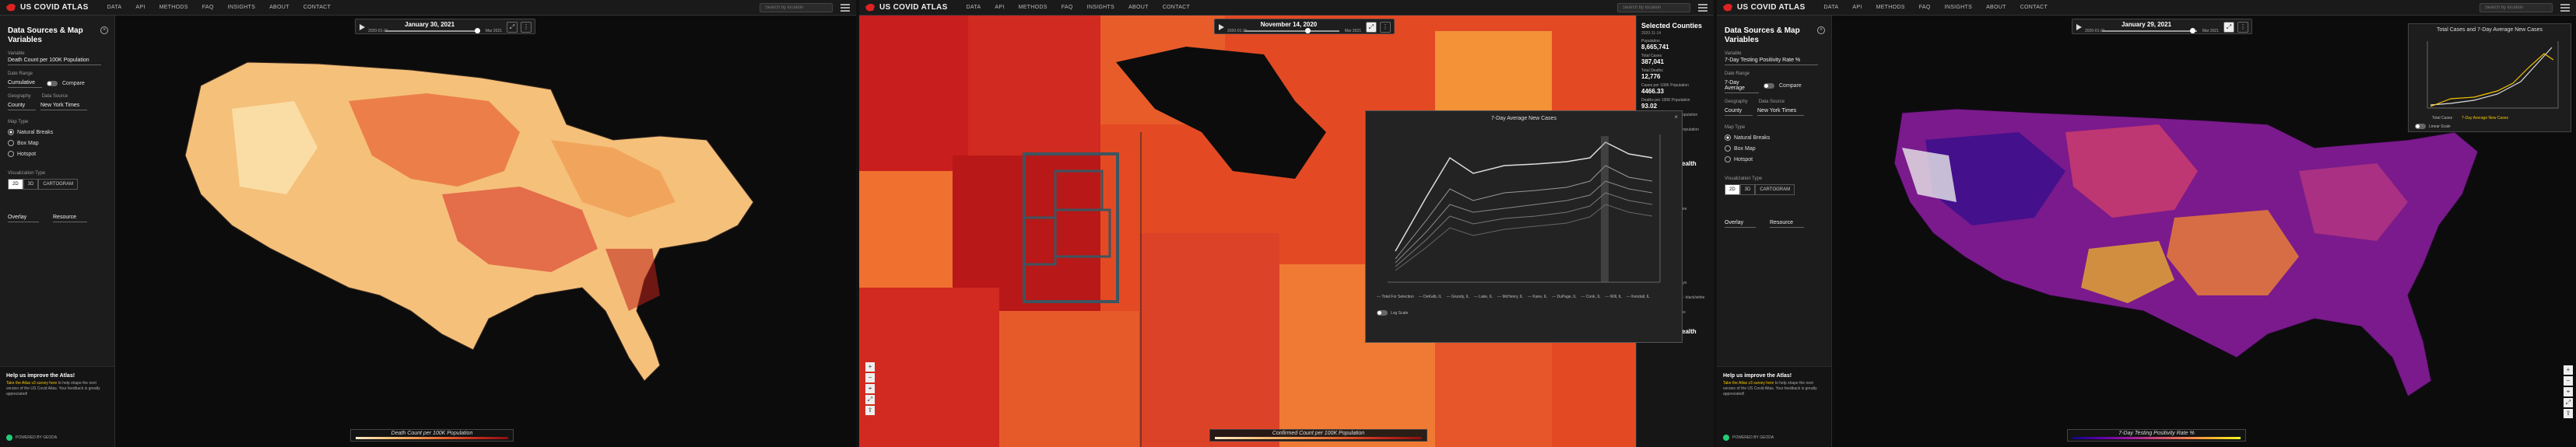 The image size is (2576, 447). Describe the element at coordinates (1639, 297) in the screenshot. I see `legend-item: Kendall, IL` at that location.